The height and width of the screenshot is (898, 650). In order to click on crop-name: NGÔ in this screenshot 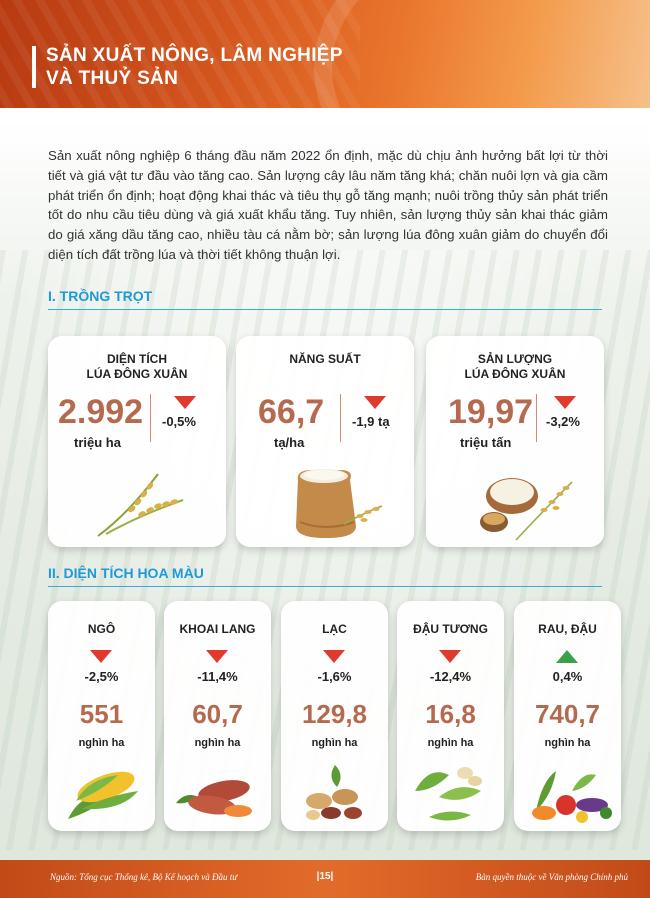, I will do `click(101, 629)`.